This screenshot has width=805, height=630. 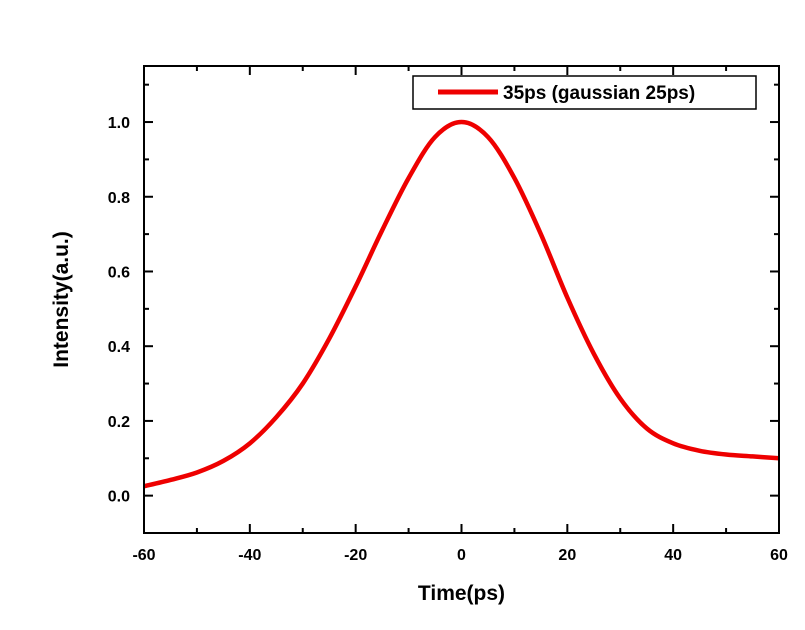 I want to click on legend: 35ps (gaussian 25ps), so click(x=584, y=92).